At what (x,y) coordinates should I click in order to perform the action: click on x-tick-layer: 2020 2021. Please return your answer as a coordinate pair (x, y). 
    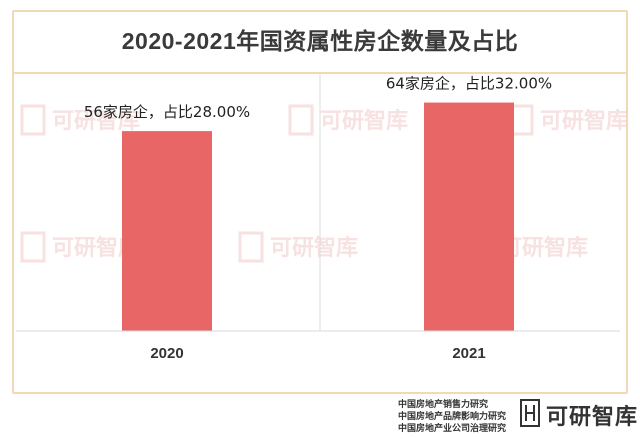
    Looking at the image, I should click on (317, 353).